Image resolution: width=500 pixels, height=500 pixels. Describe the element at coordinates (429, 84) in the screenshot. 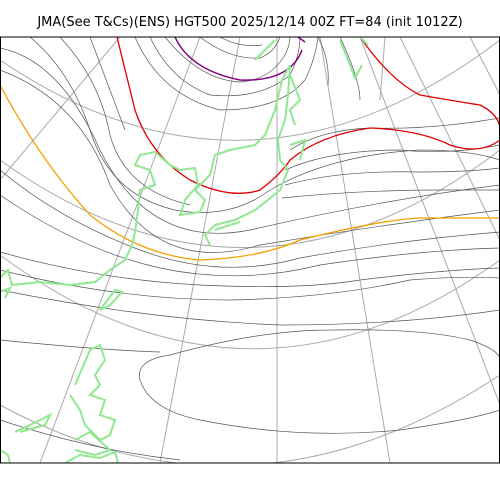

I see `contour-red-north` at that location.